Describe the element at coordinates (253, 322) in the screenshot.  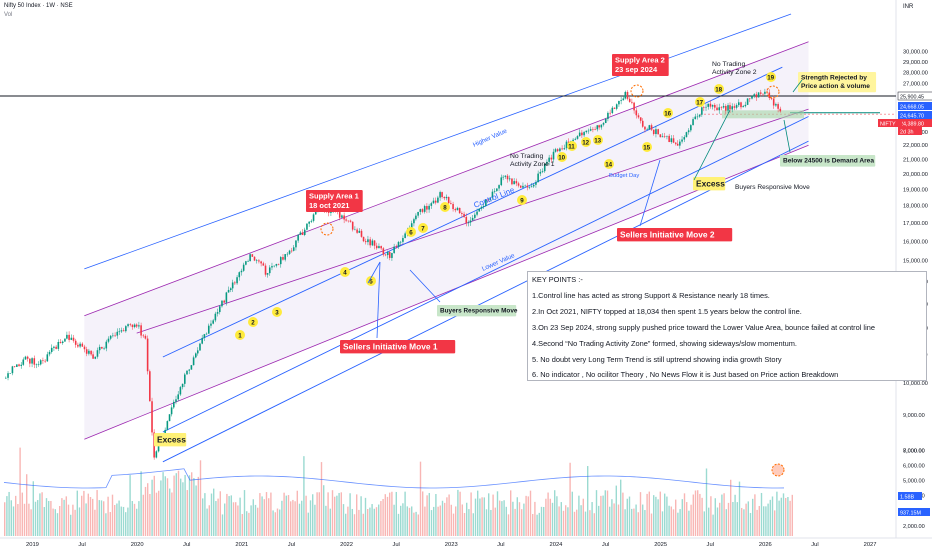
I see `swing-number-2: 2` at that location.